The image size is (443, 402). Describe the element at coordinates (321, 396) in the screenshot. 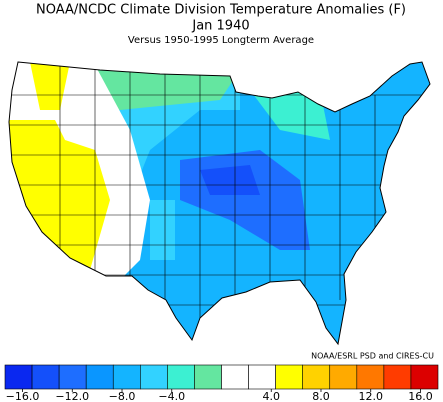

I see `tick-label: 8.0` at that location.